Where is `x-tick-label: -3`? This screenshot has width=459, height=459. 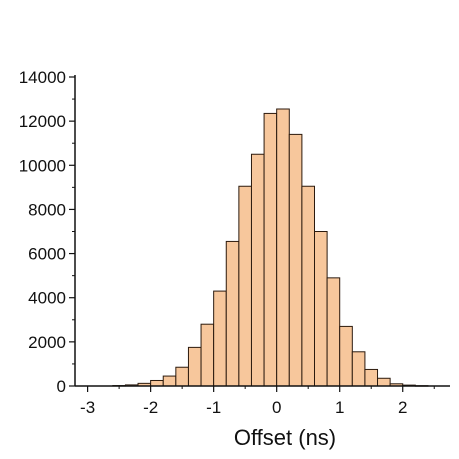
x-tick-label: -3 is located at coordinates (87, 407).